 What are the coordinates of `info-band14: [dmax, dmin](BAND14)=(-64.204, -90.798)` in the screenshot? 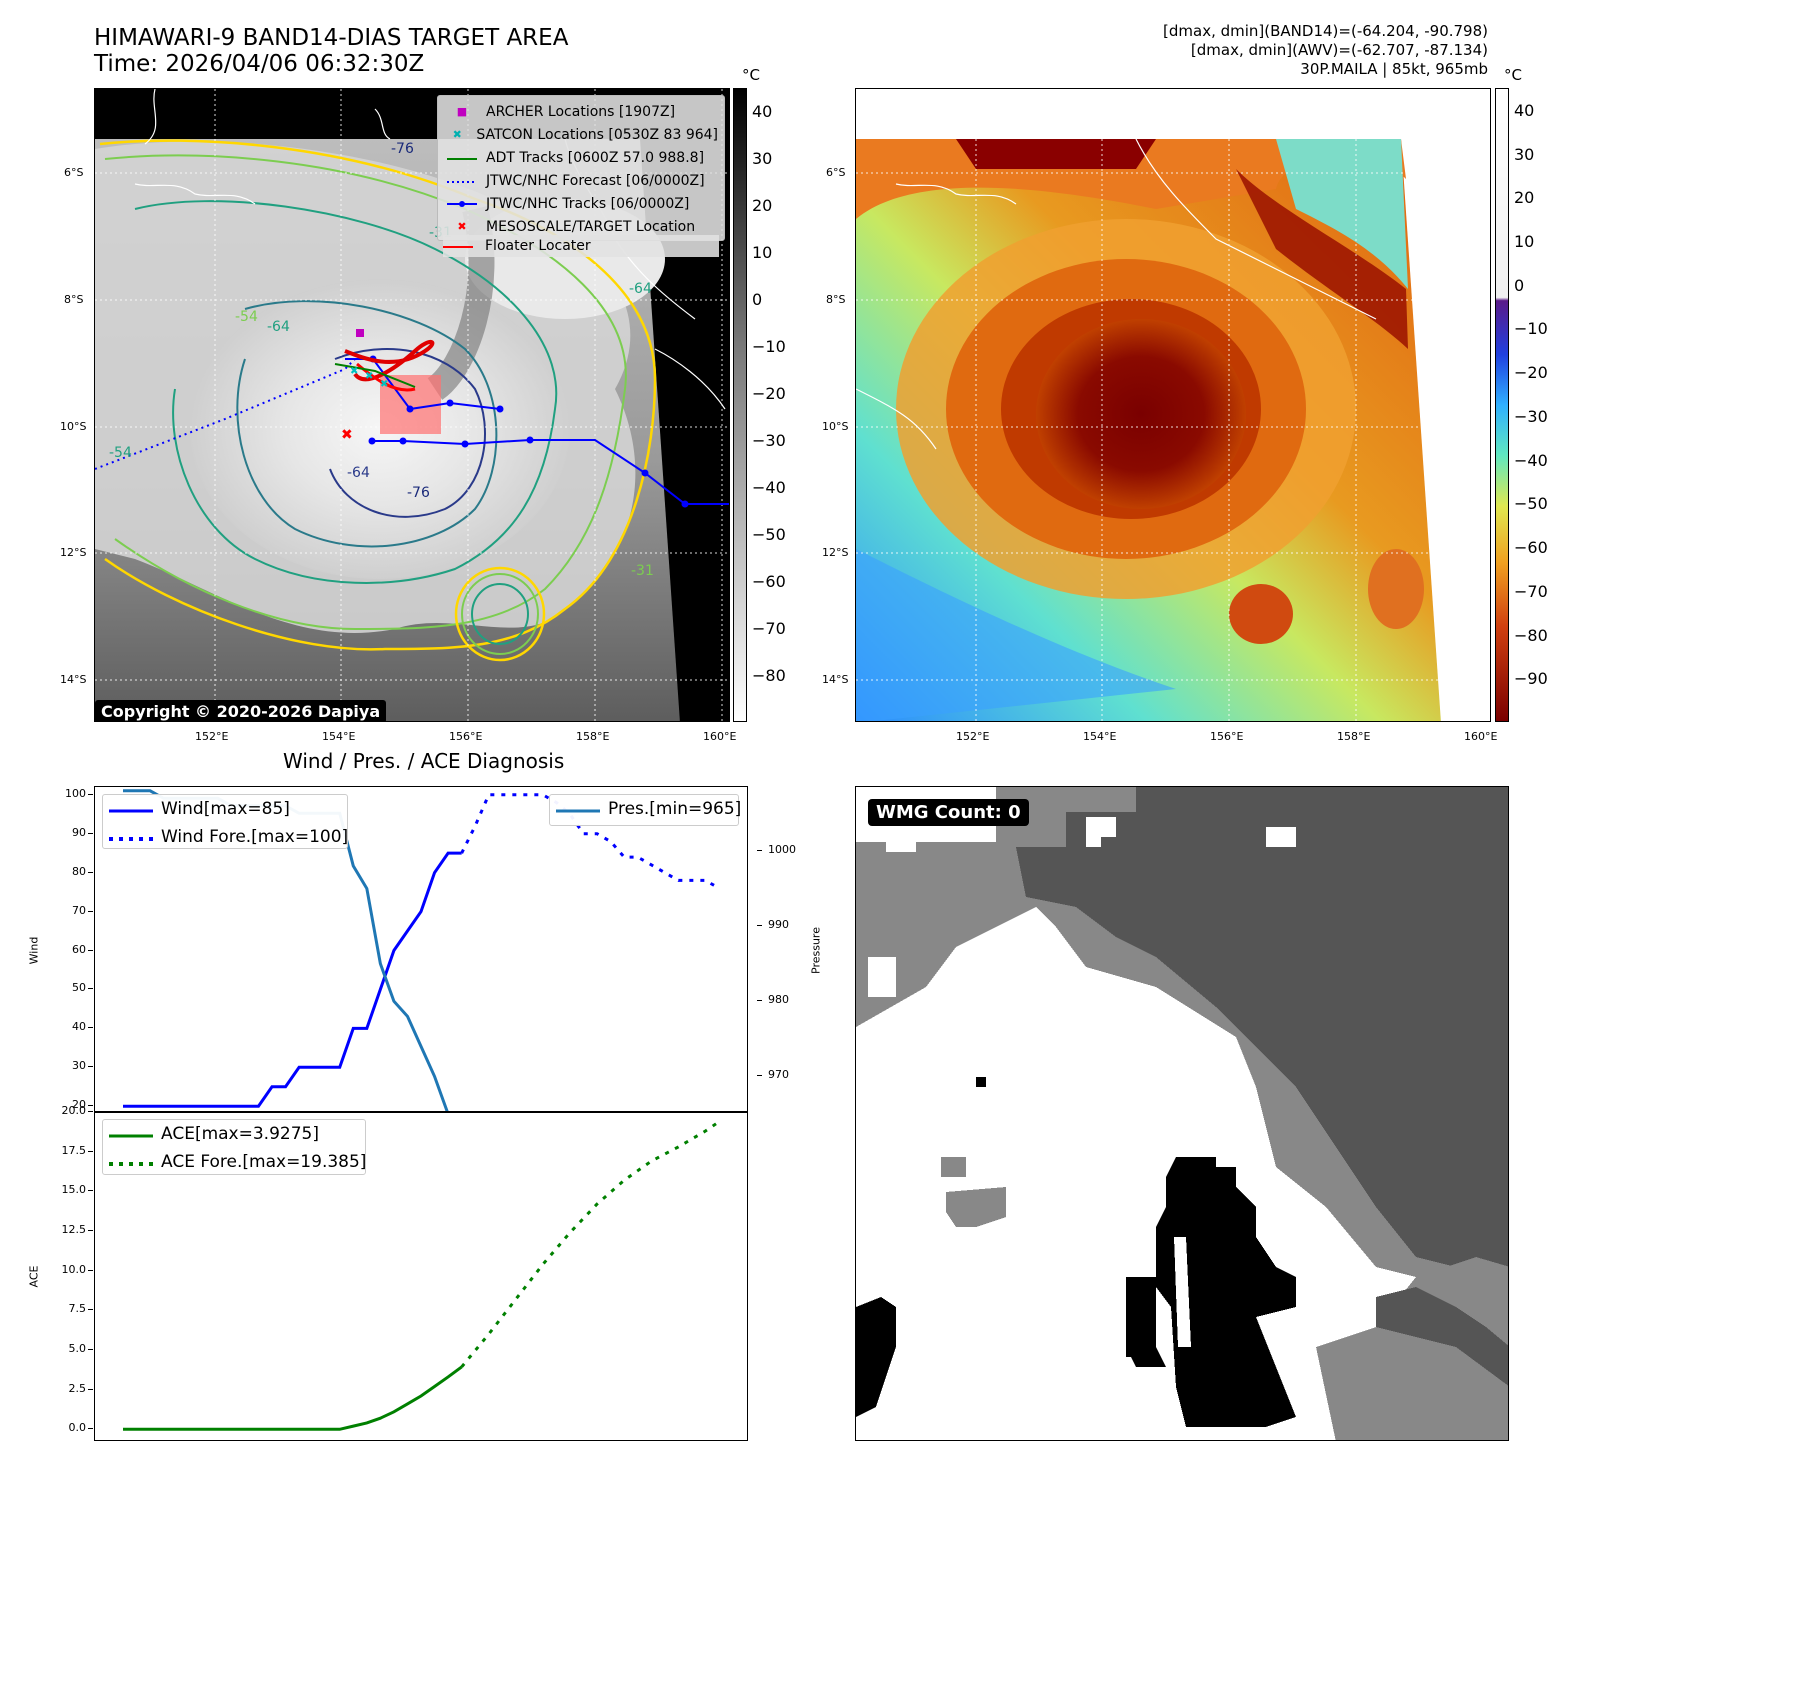 It's located at (1325, 31).